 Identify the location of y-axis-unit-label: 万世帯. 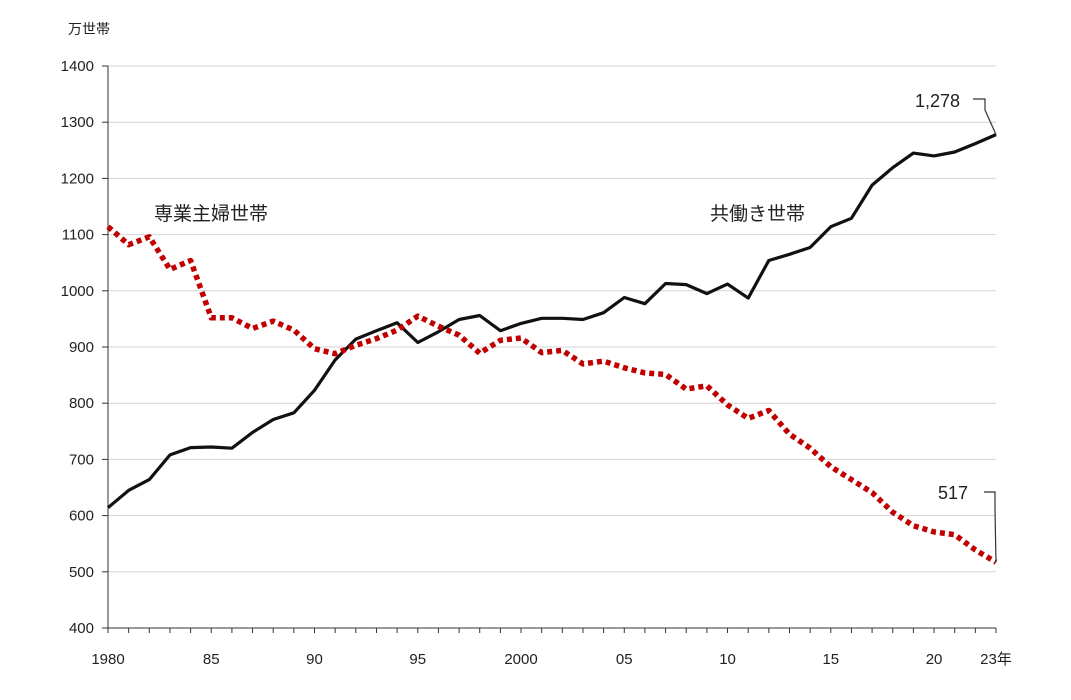
(89, 30).